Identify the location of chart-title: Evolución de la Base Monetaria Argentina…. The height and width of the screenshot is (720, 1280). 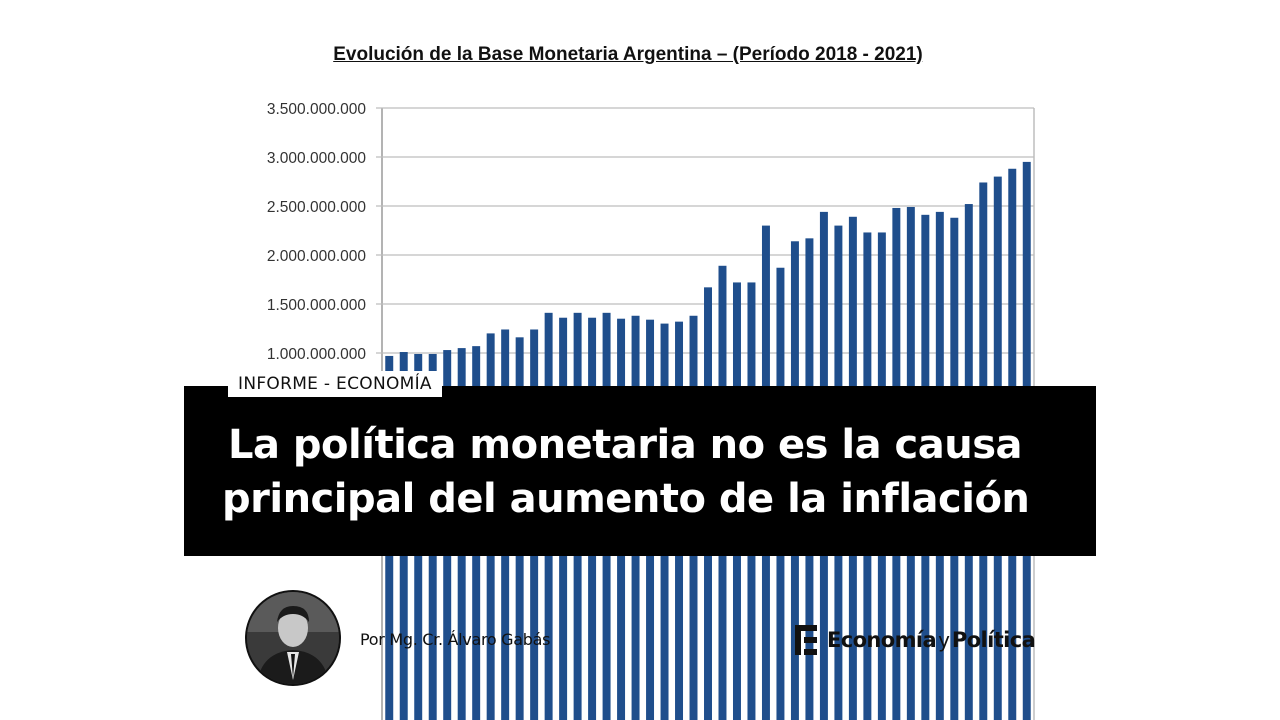
(628, 54).